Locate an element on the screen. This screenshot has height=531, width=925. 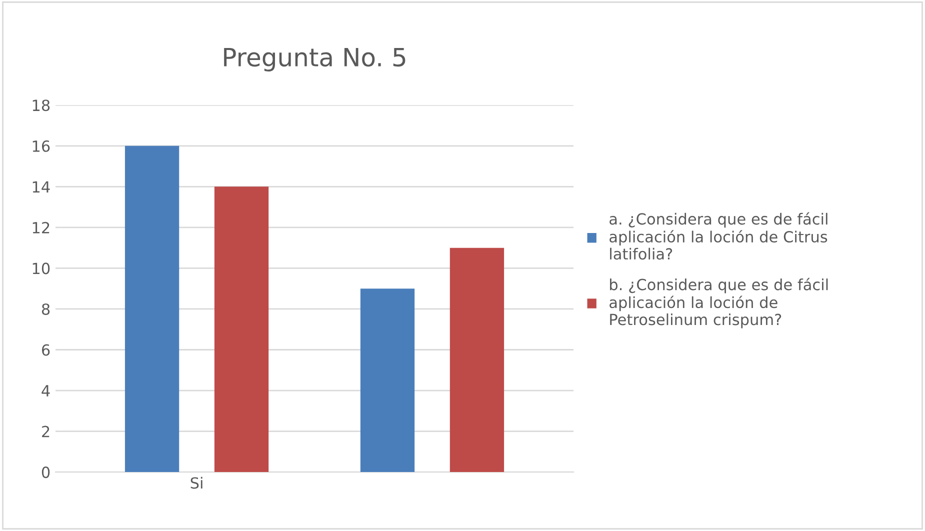
legend-label: b. ¿Considera que es de fácil aplicación la loción de Petroselinum crispum? is located at coordinates (719, 303).